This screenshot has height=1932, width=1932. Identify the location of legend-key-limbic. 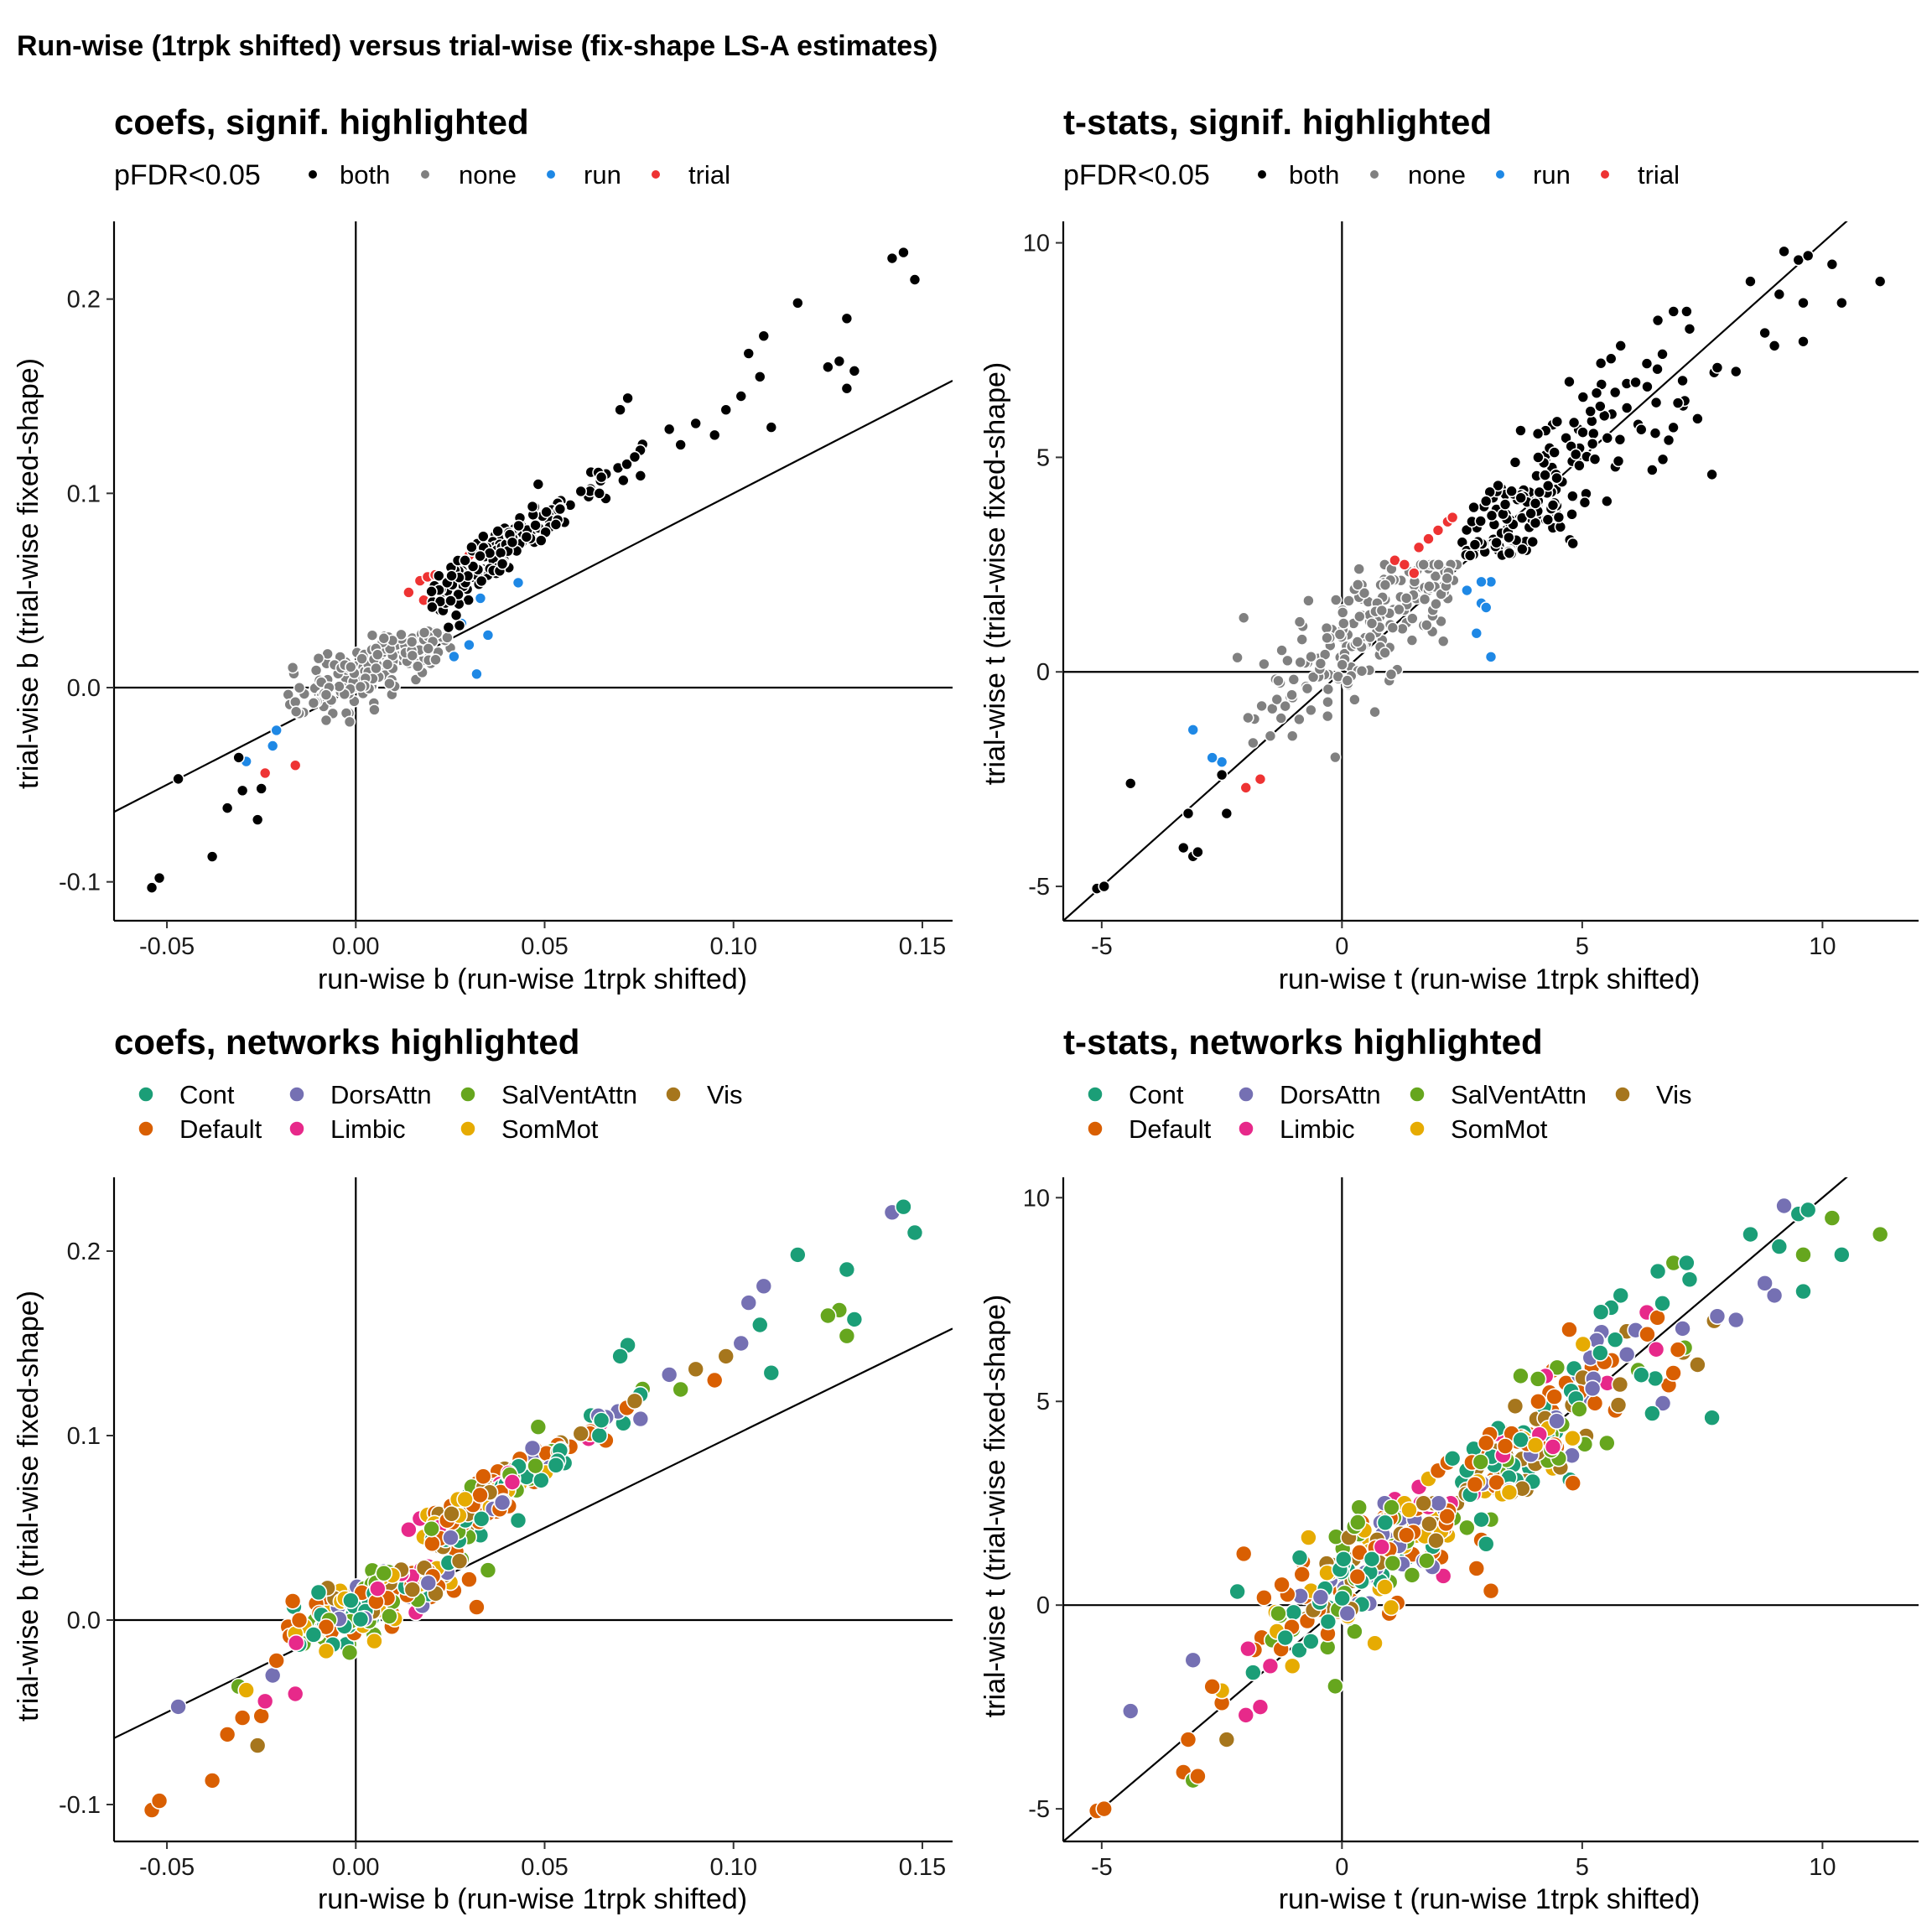
(1246, 1128).